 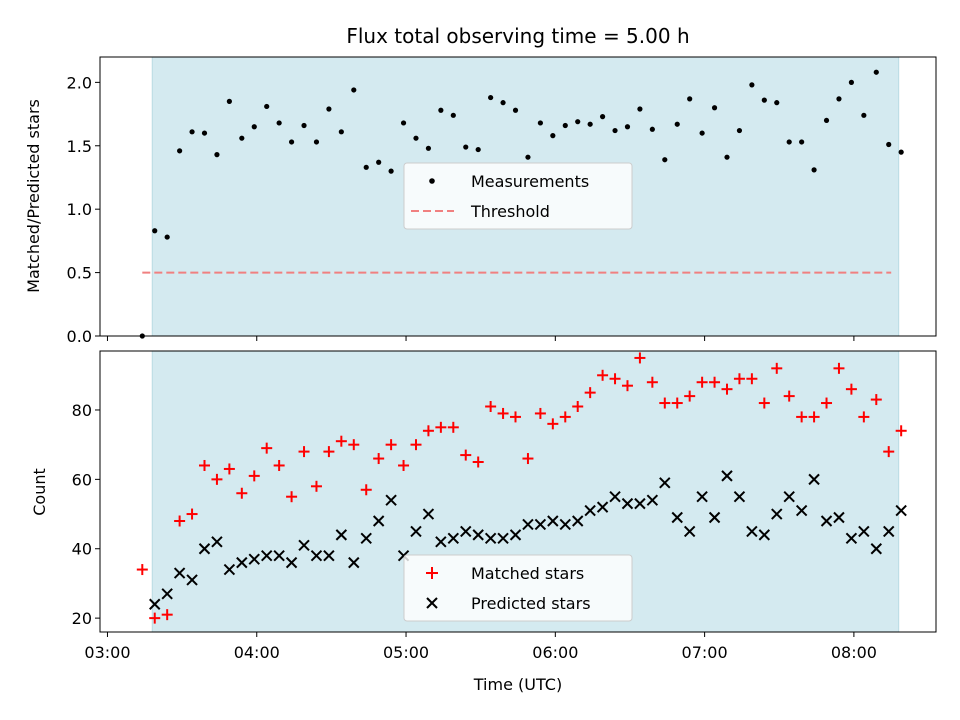 I want to click on legend-marker-matched, so click(x=432, y=573).